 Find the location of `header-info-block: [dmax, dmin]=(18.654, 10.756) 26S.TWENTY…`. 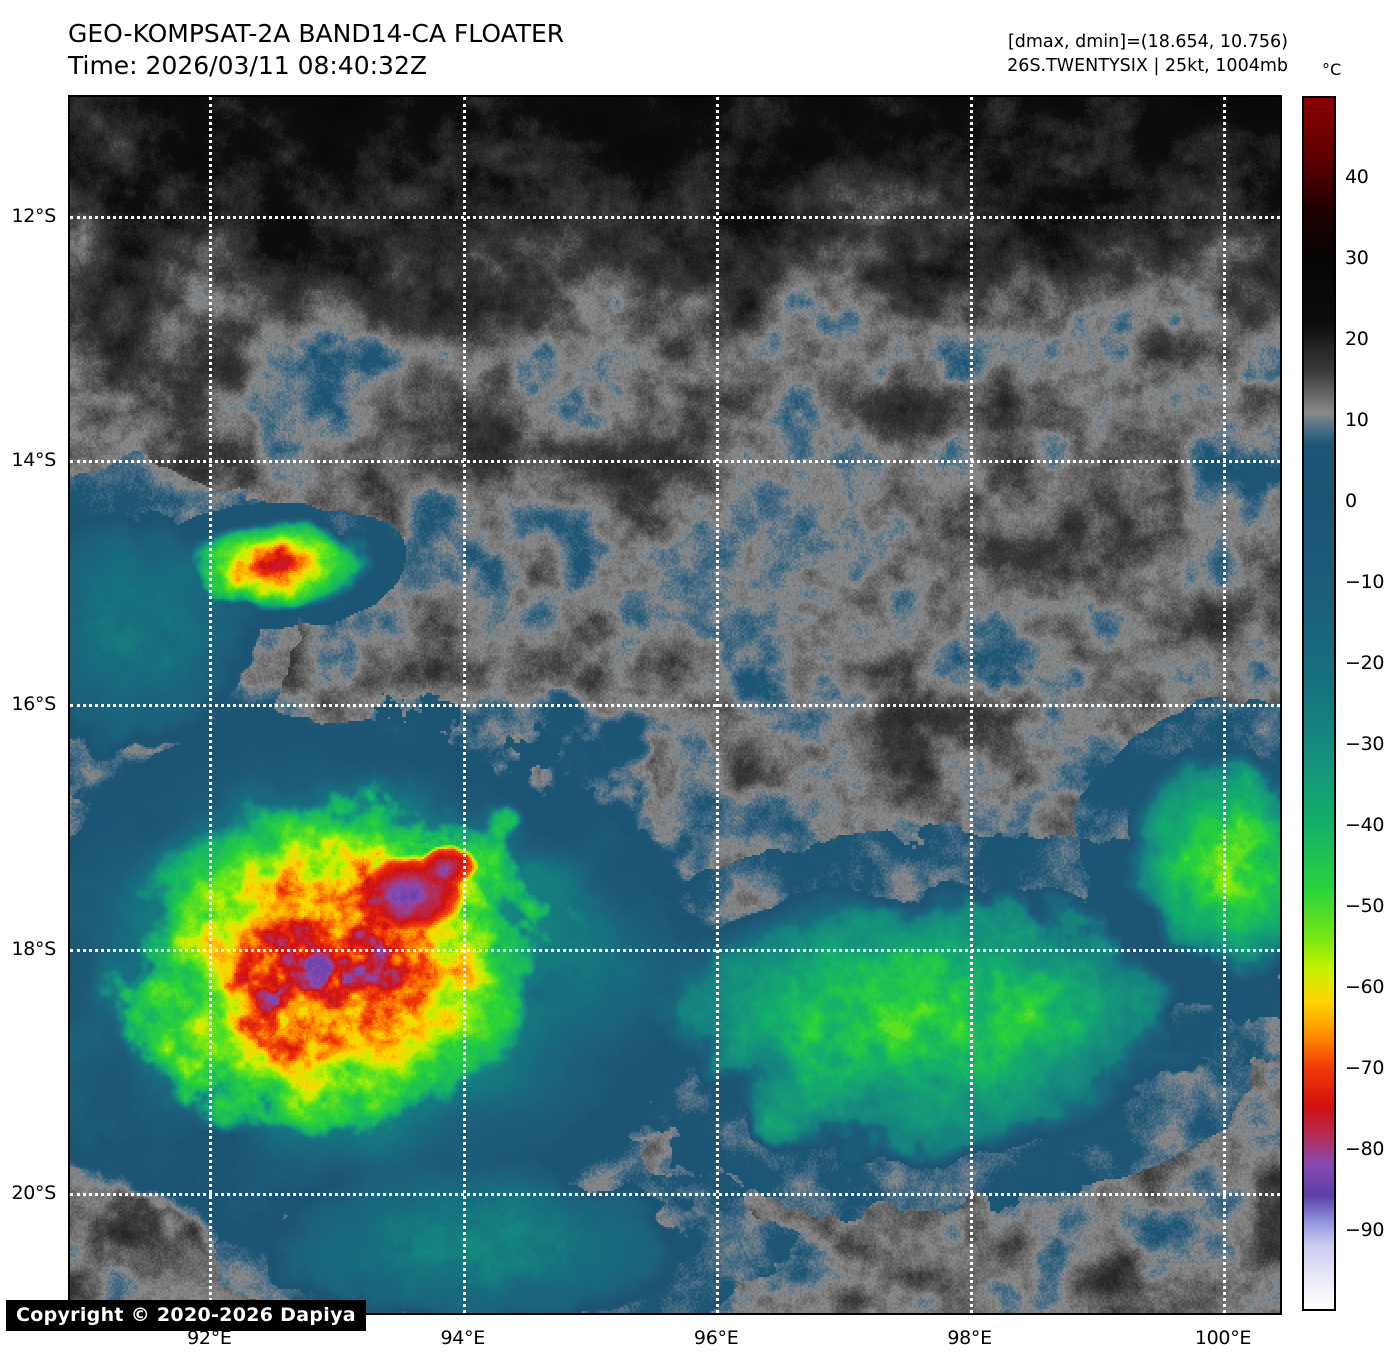

header-info-block: [dmax, dmin]=(18.654, 10.756) 26S.TWENTY… is located at coordinates (1147, 54).